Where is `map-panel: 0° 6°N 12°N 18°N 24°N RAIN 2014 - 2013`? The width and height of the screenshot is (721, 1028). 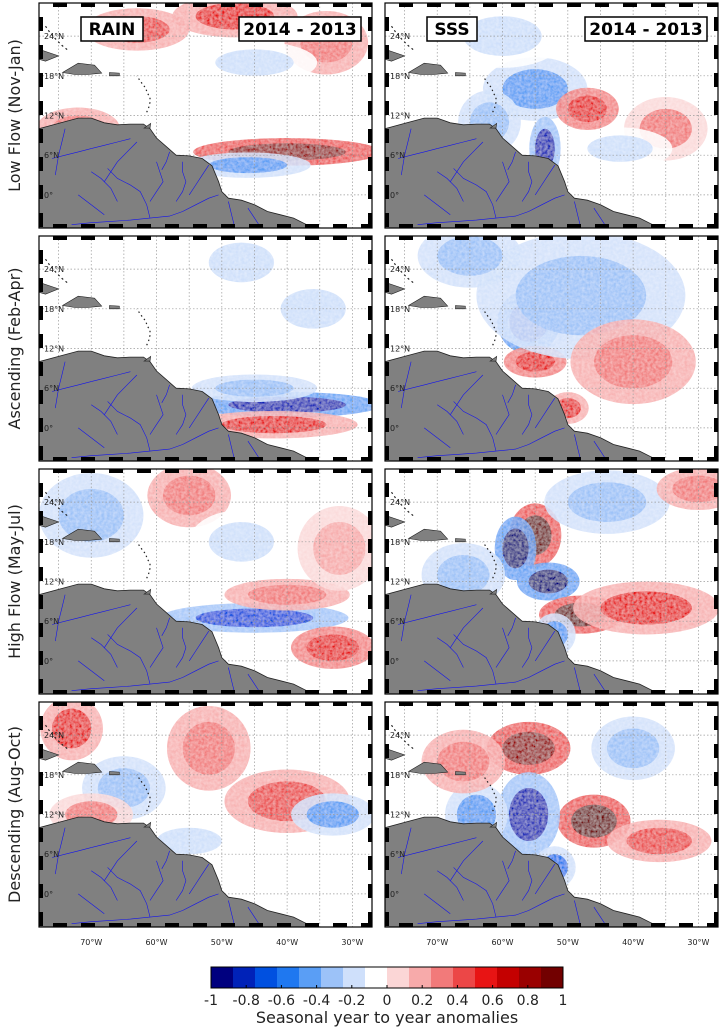 map-panel: 0° 6°N 12°N 18°N 24°N RAIN 2014 - 2013 is located at coordinates (205, 115).